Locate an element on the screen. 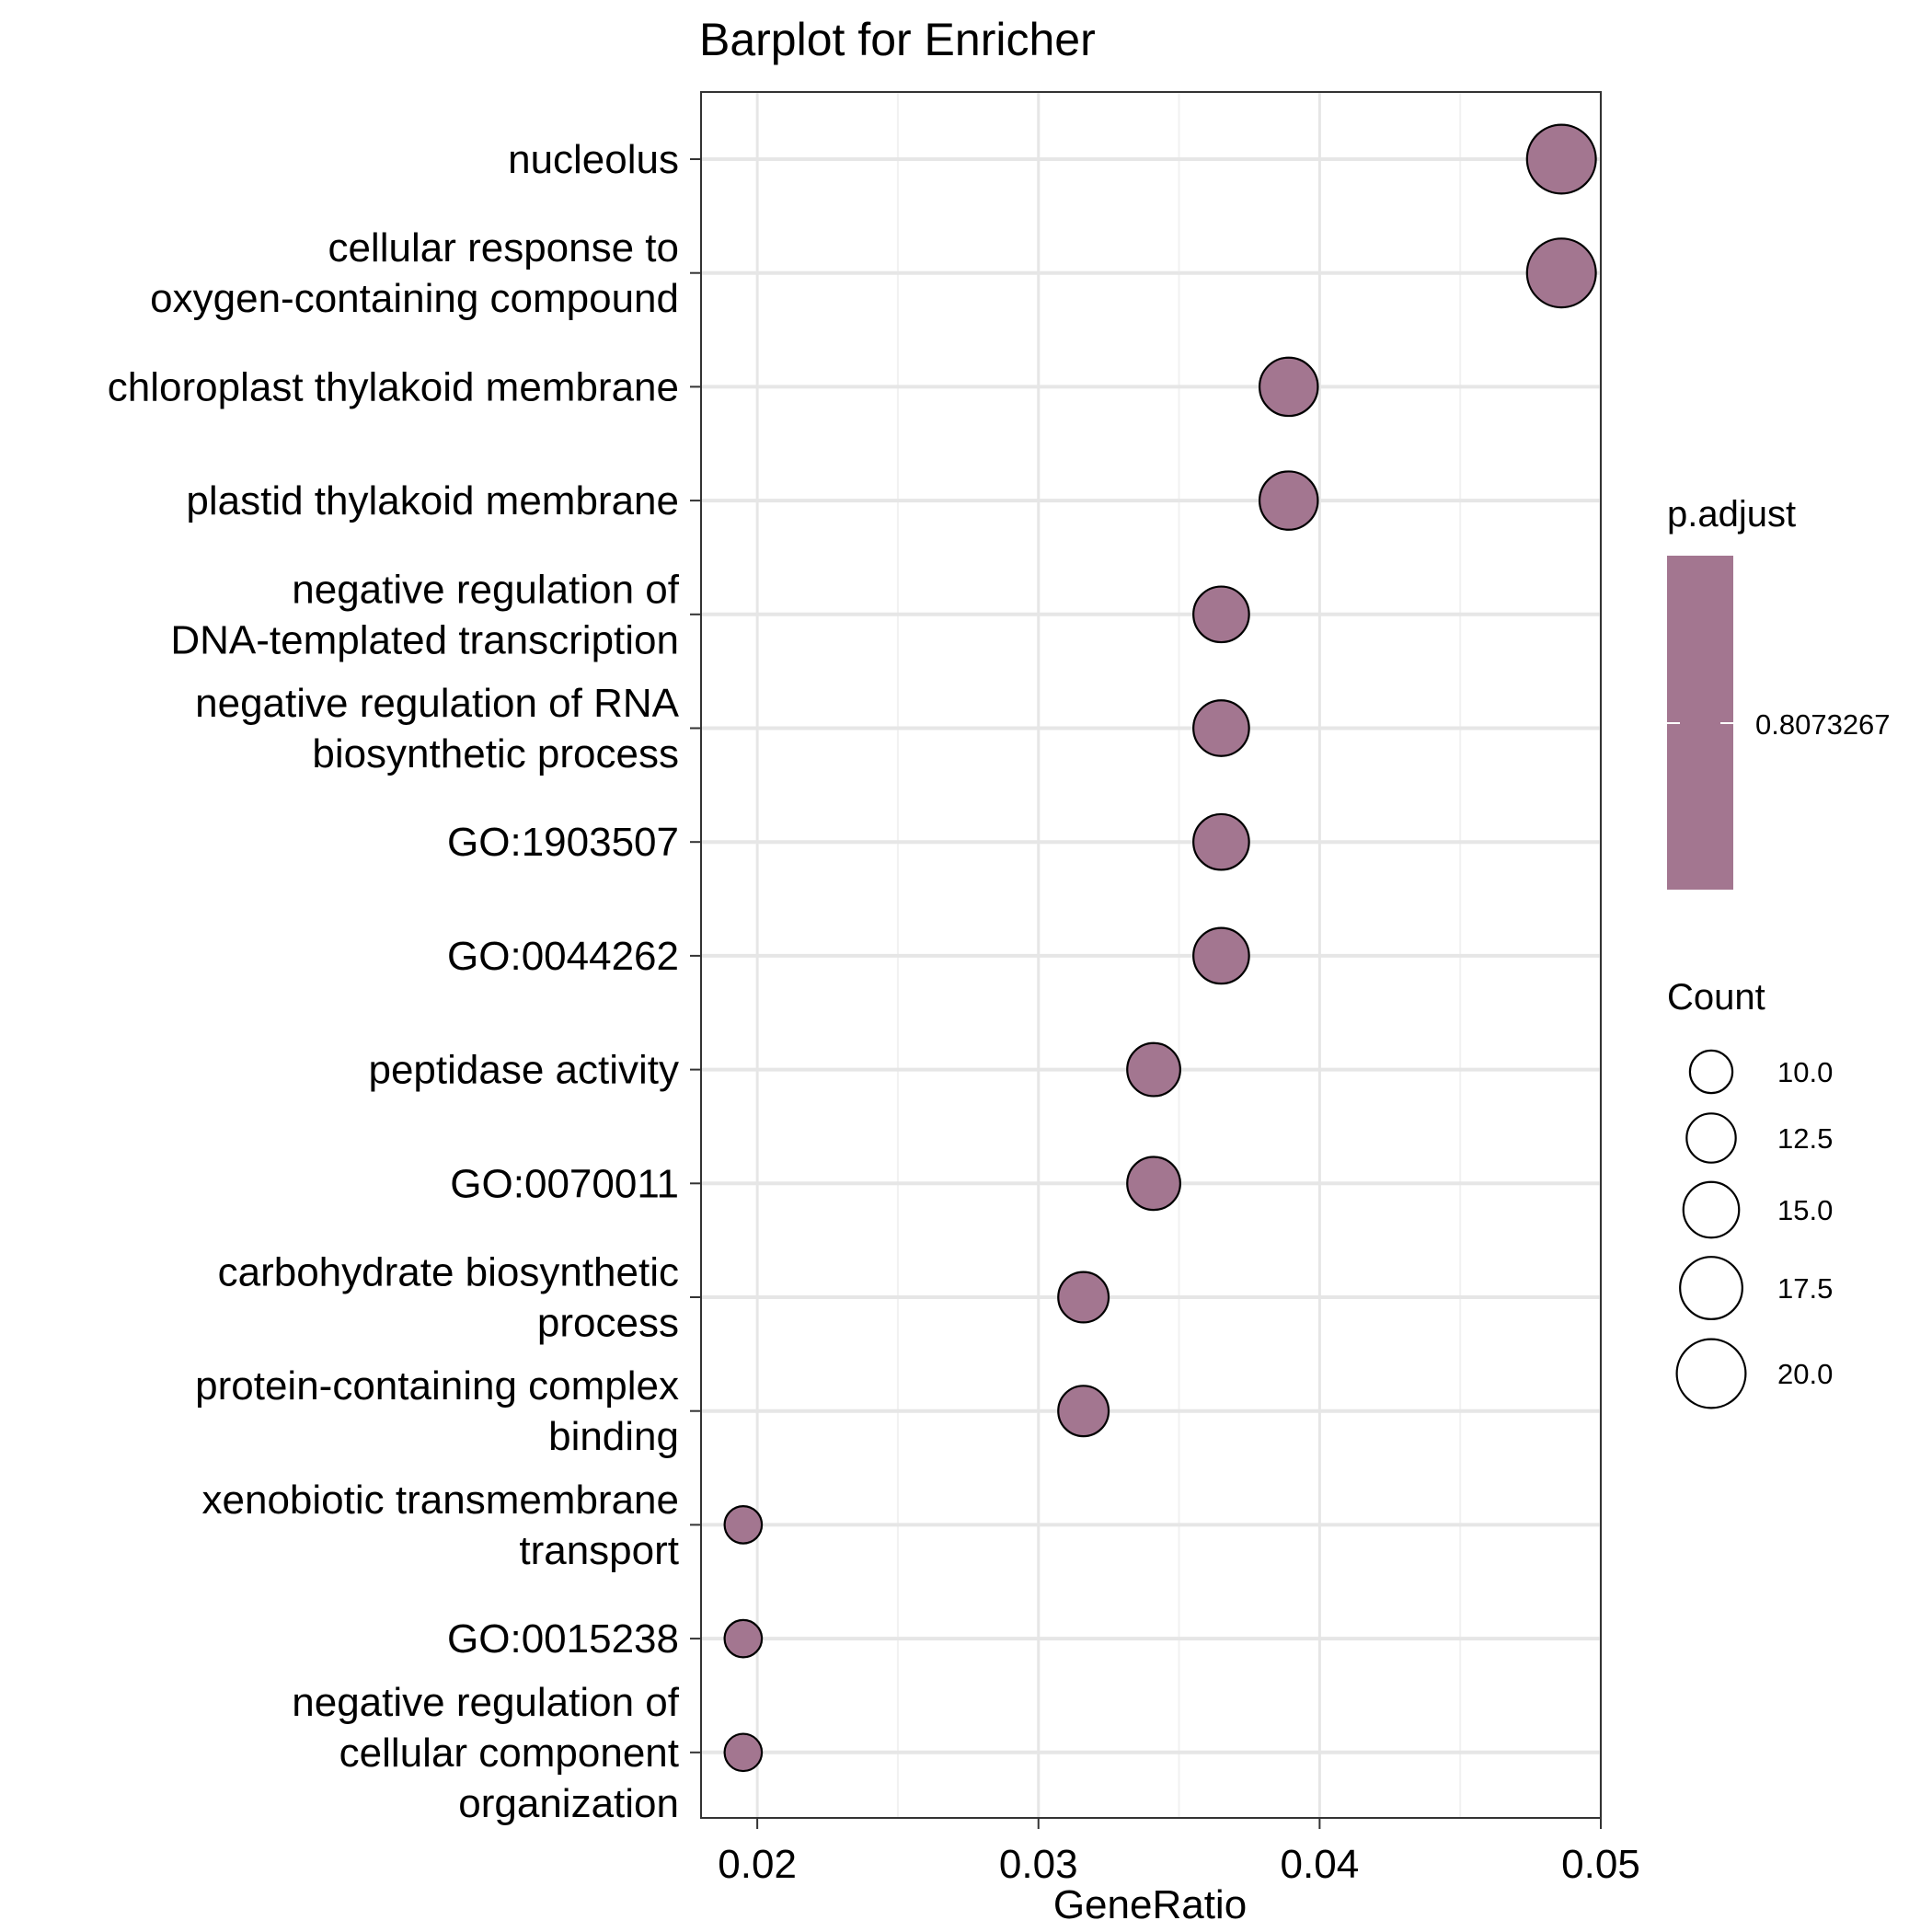 This screenshot has width=1932, height=1932. category-label: protein-containing complex binding is located at coordinates (437, 1411).